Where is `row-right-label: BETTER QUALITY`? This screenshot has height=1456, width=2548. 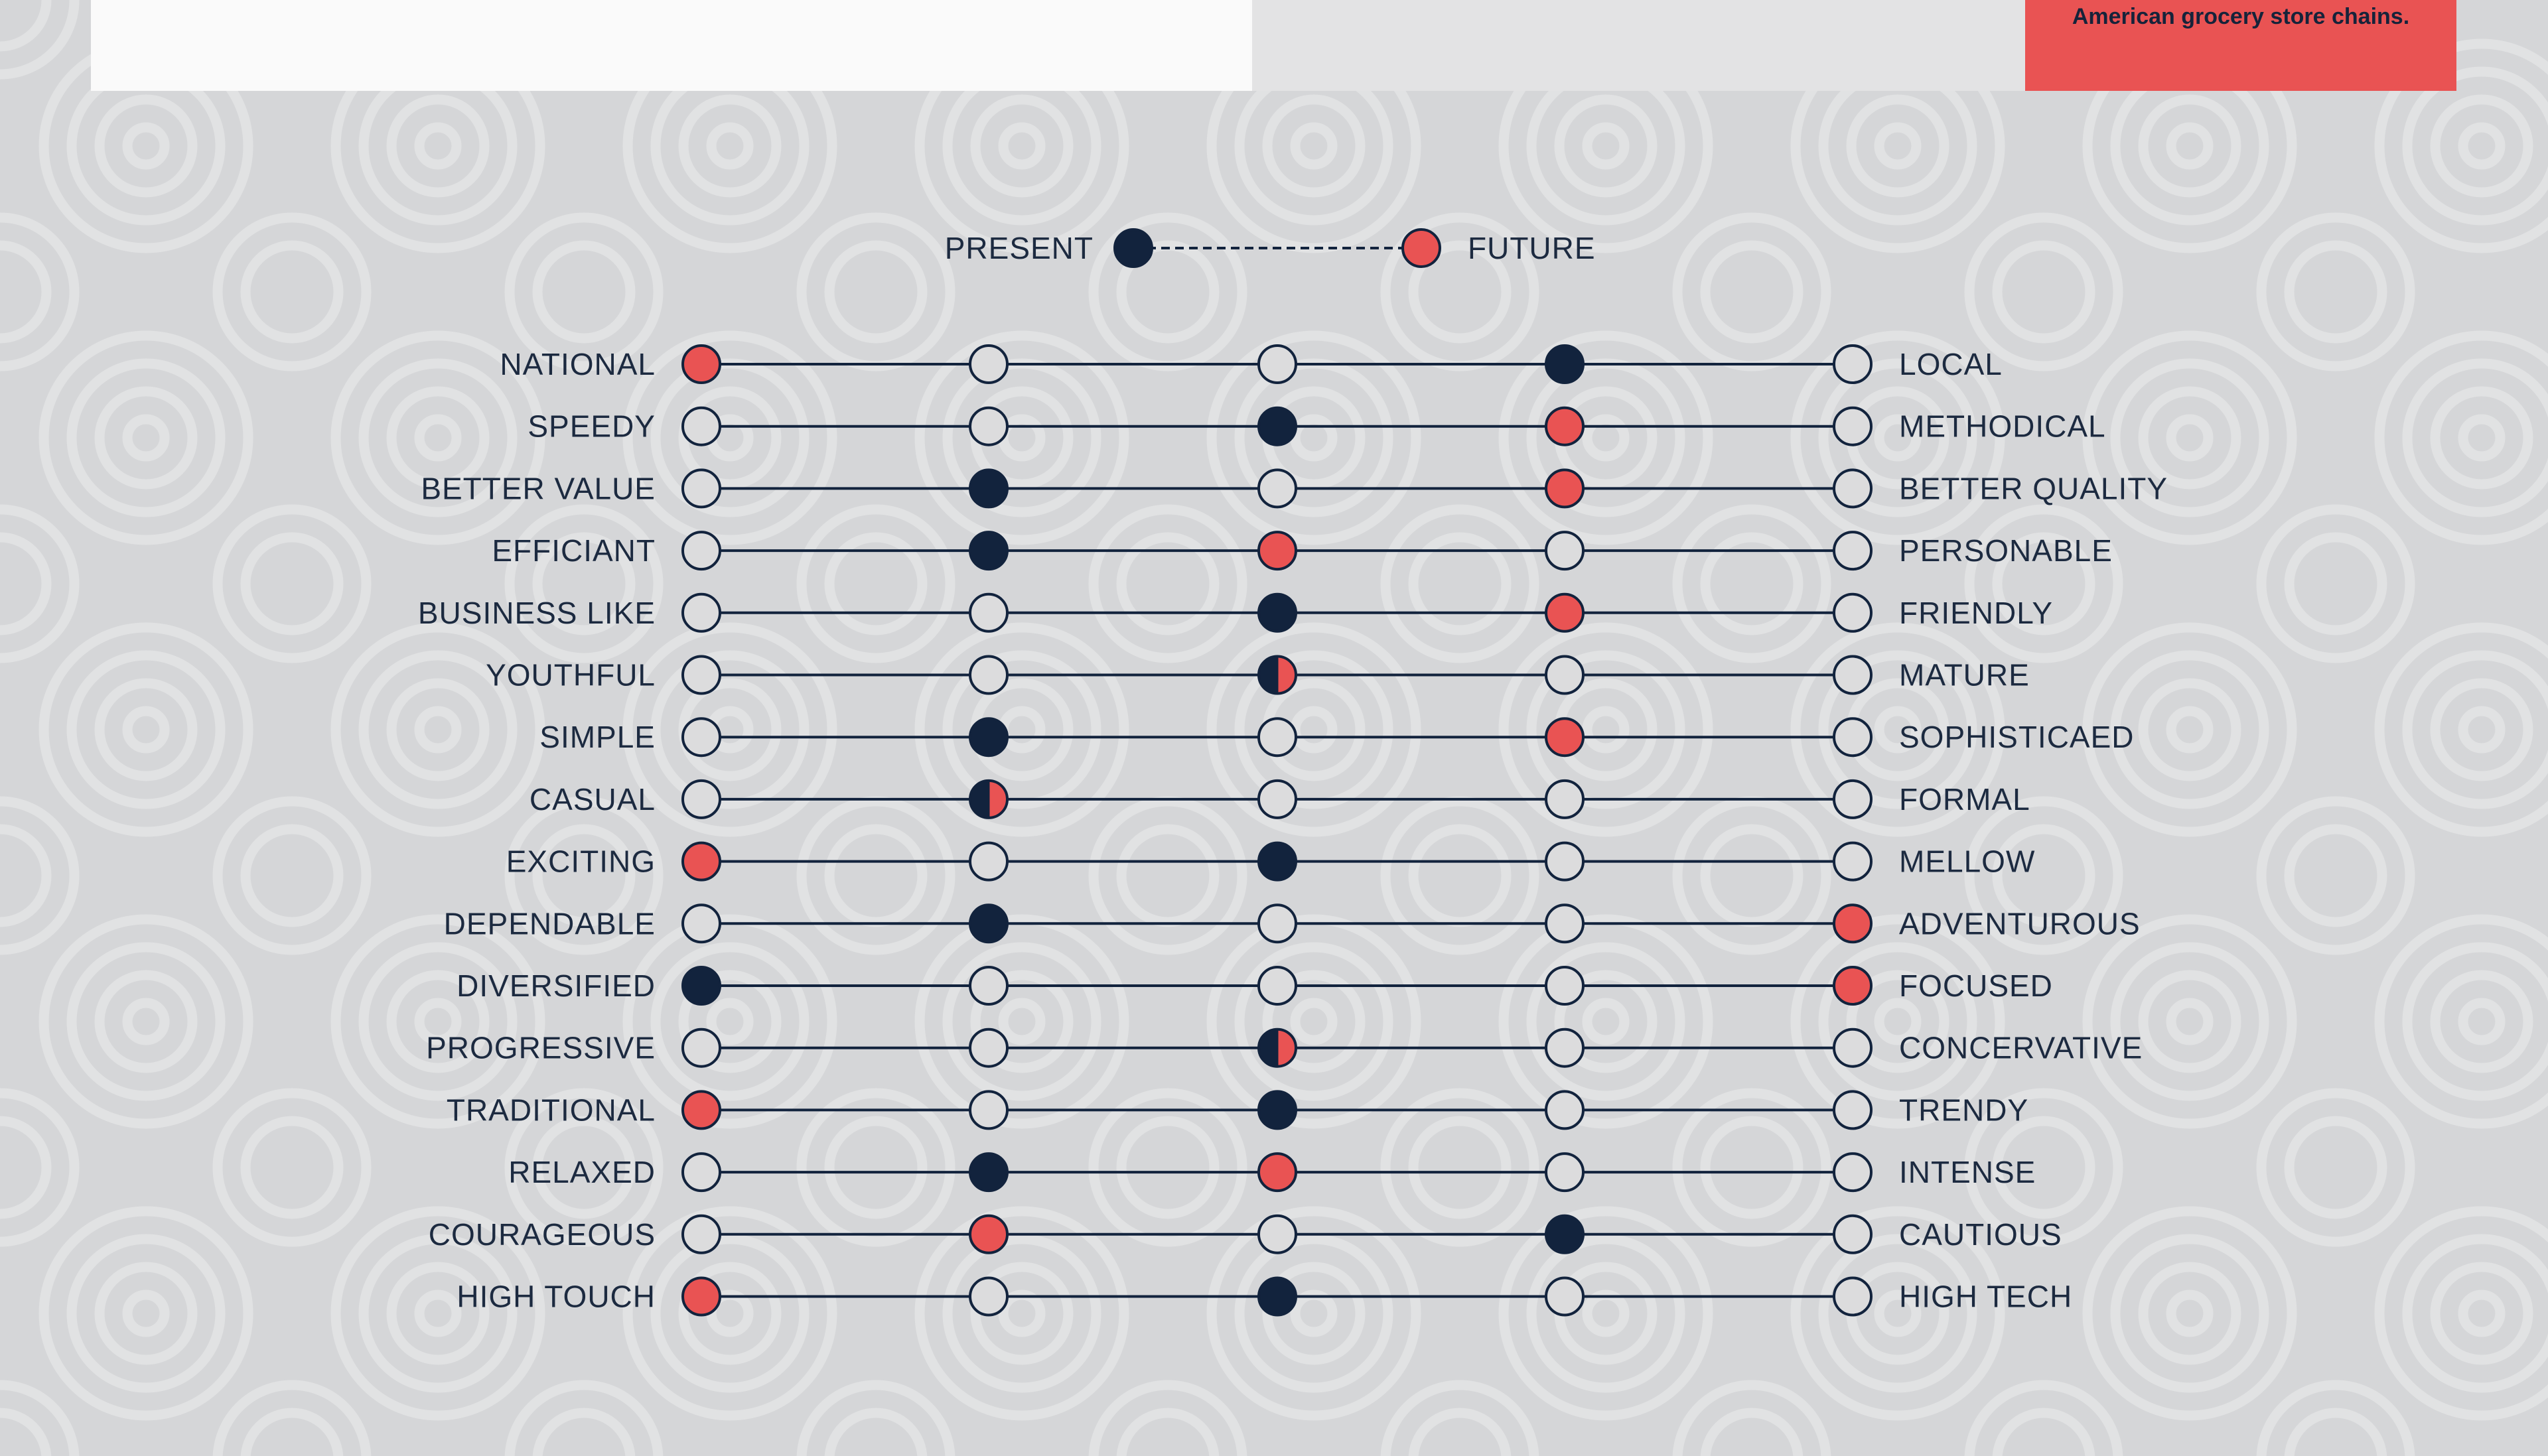 row-right-label: BETTER QUALITY is located at coordinates (2034, 488).